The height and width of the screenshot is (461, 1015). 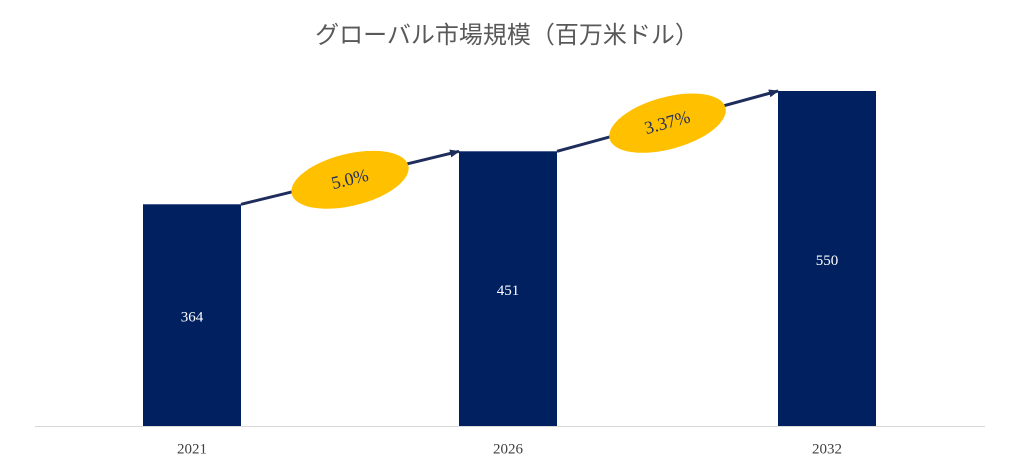 I want to click on data-label: 451, so click(x=508, y=291).